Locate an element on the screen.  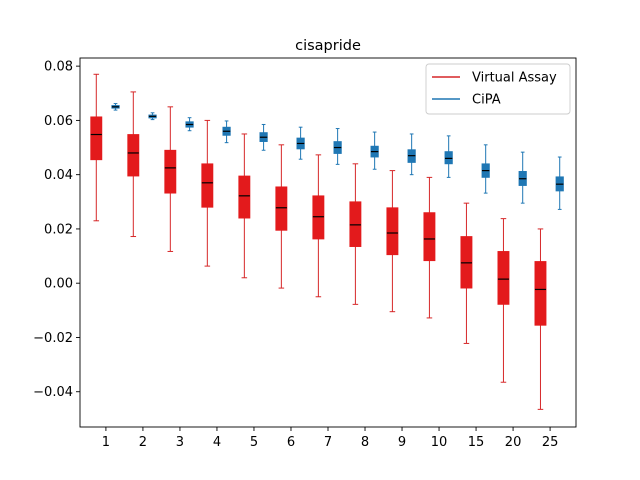
x-tick-label: 8 is located at coordinates (365, 442).